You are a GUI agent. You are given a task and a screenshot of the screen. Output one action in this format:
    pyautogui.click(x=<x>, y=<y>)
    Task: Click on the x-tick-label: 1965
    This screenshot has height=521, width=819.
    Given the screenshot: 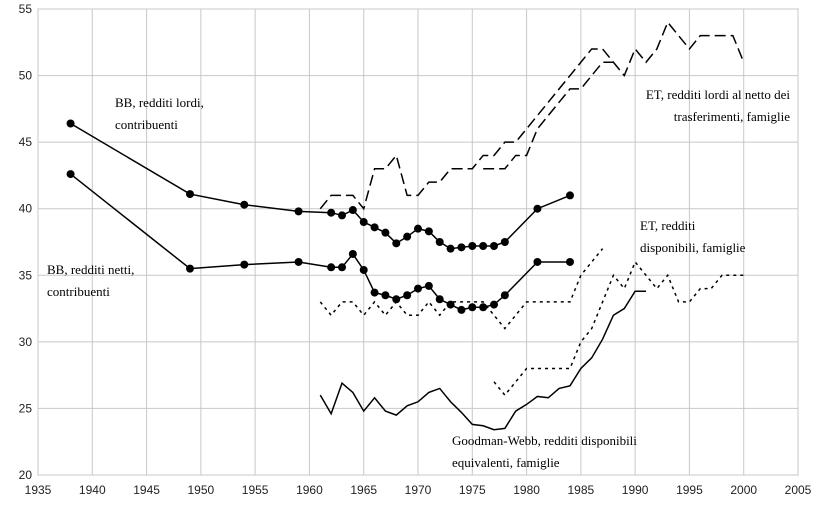 What is the action you would take?
    pyautogui.click(x=363, y=490)
    